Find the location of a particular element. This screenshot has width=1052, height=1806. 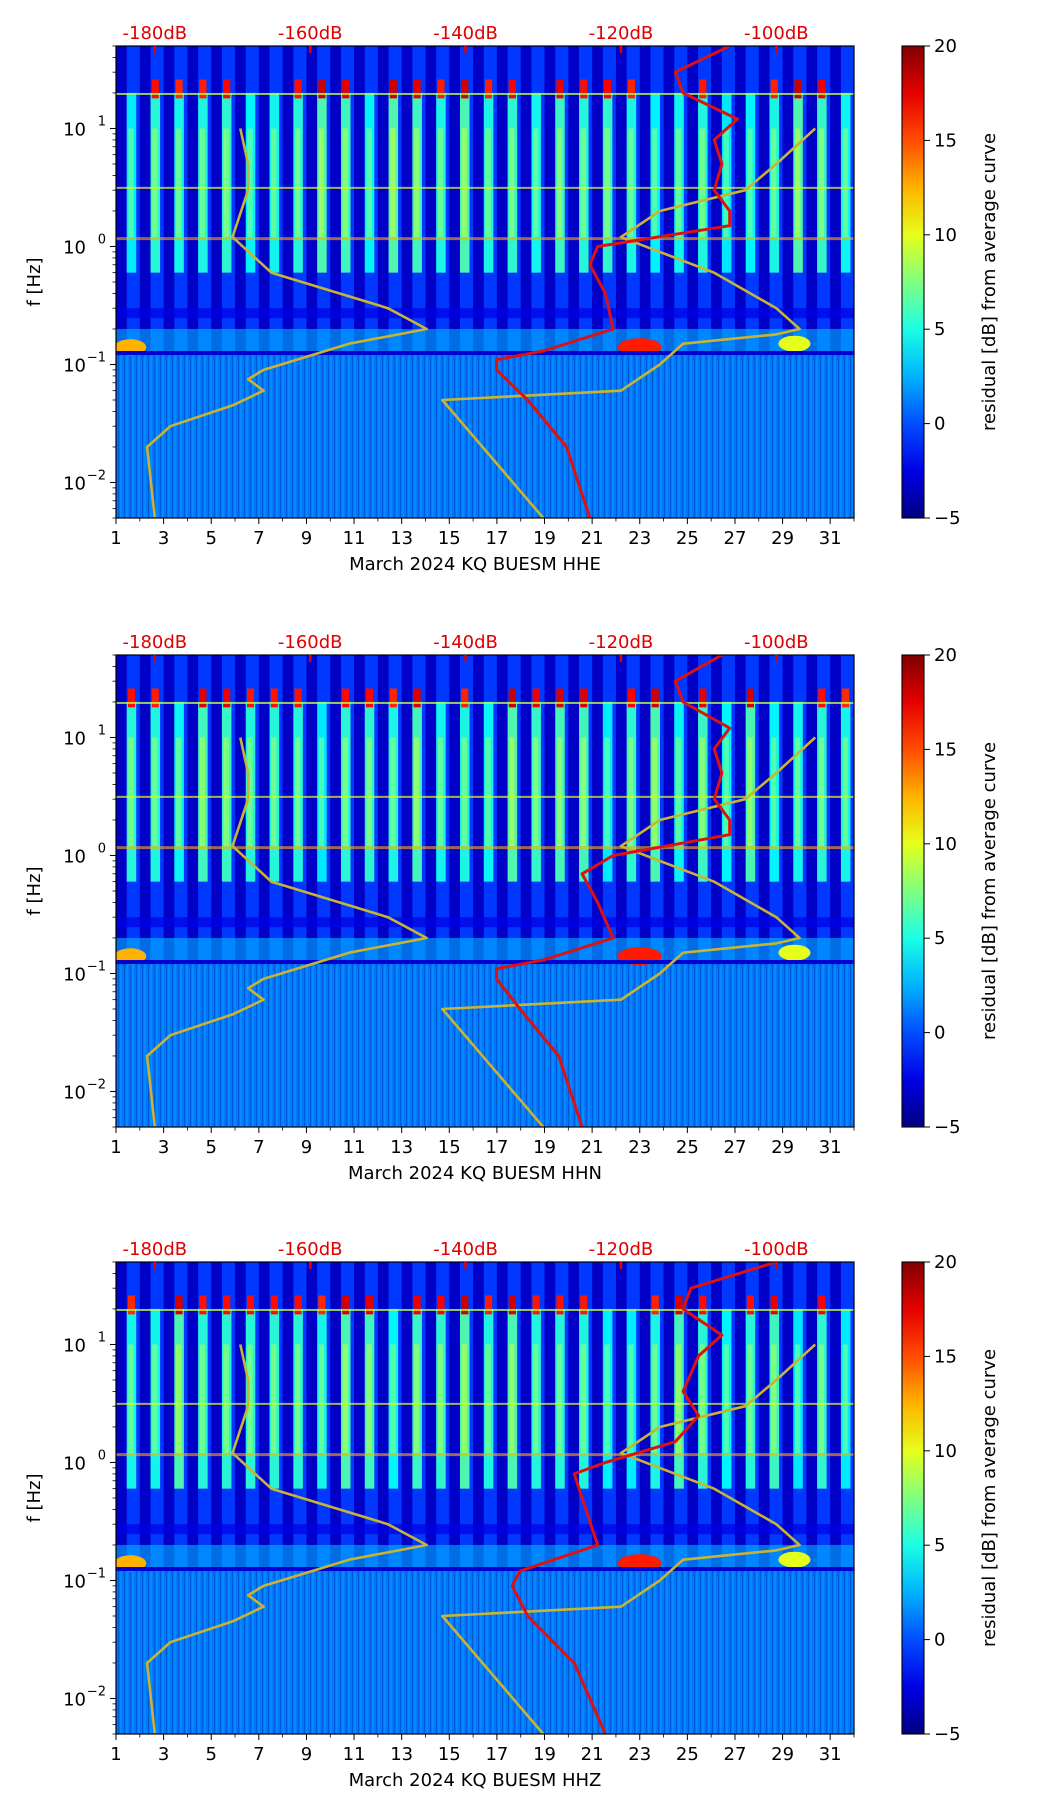

x-tick-label: 21 is located at coordinates (592, 1147).